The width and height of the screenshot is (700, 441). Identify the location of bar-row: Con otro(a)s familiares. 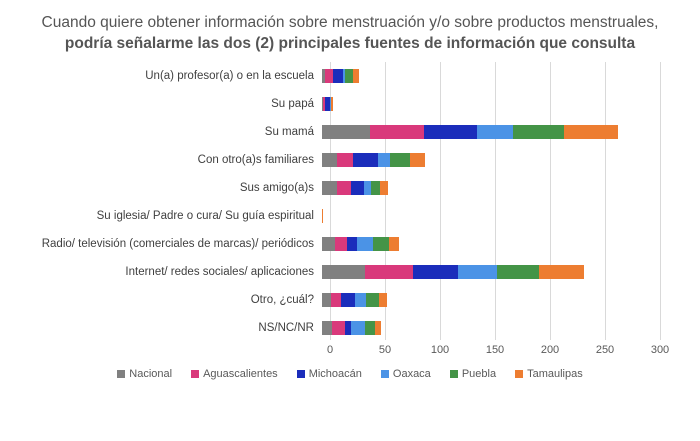
(350, 160).